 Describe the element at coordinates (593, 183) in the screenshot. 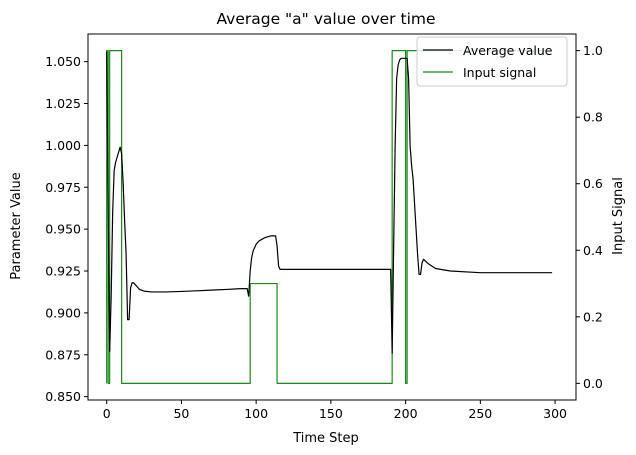

I see `y2-tick-label-3: 0.6` at that location.